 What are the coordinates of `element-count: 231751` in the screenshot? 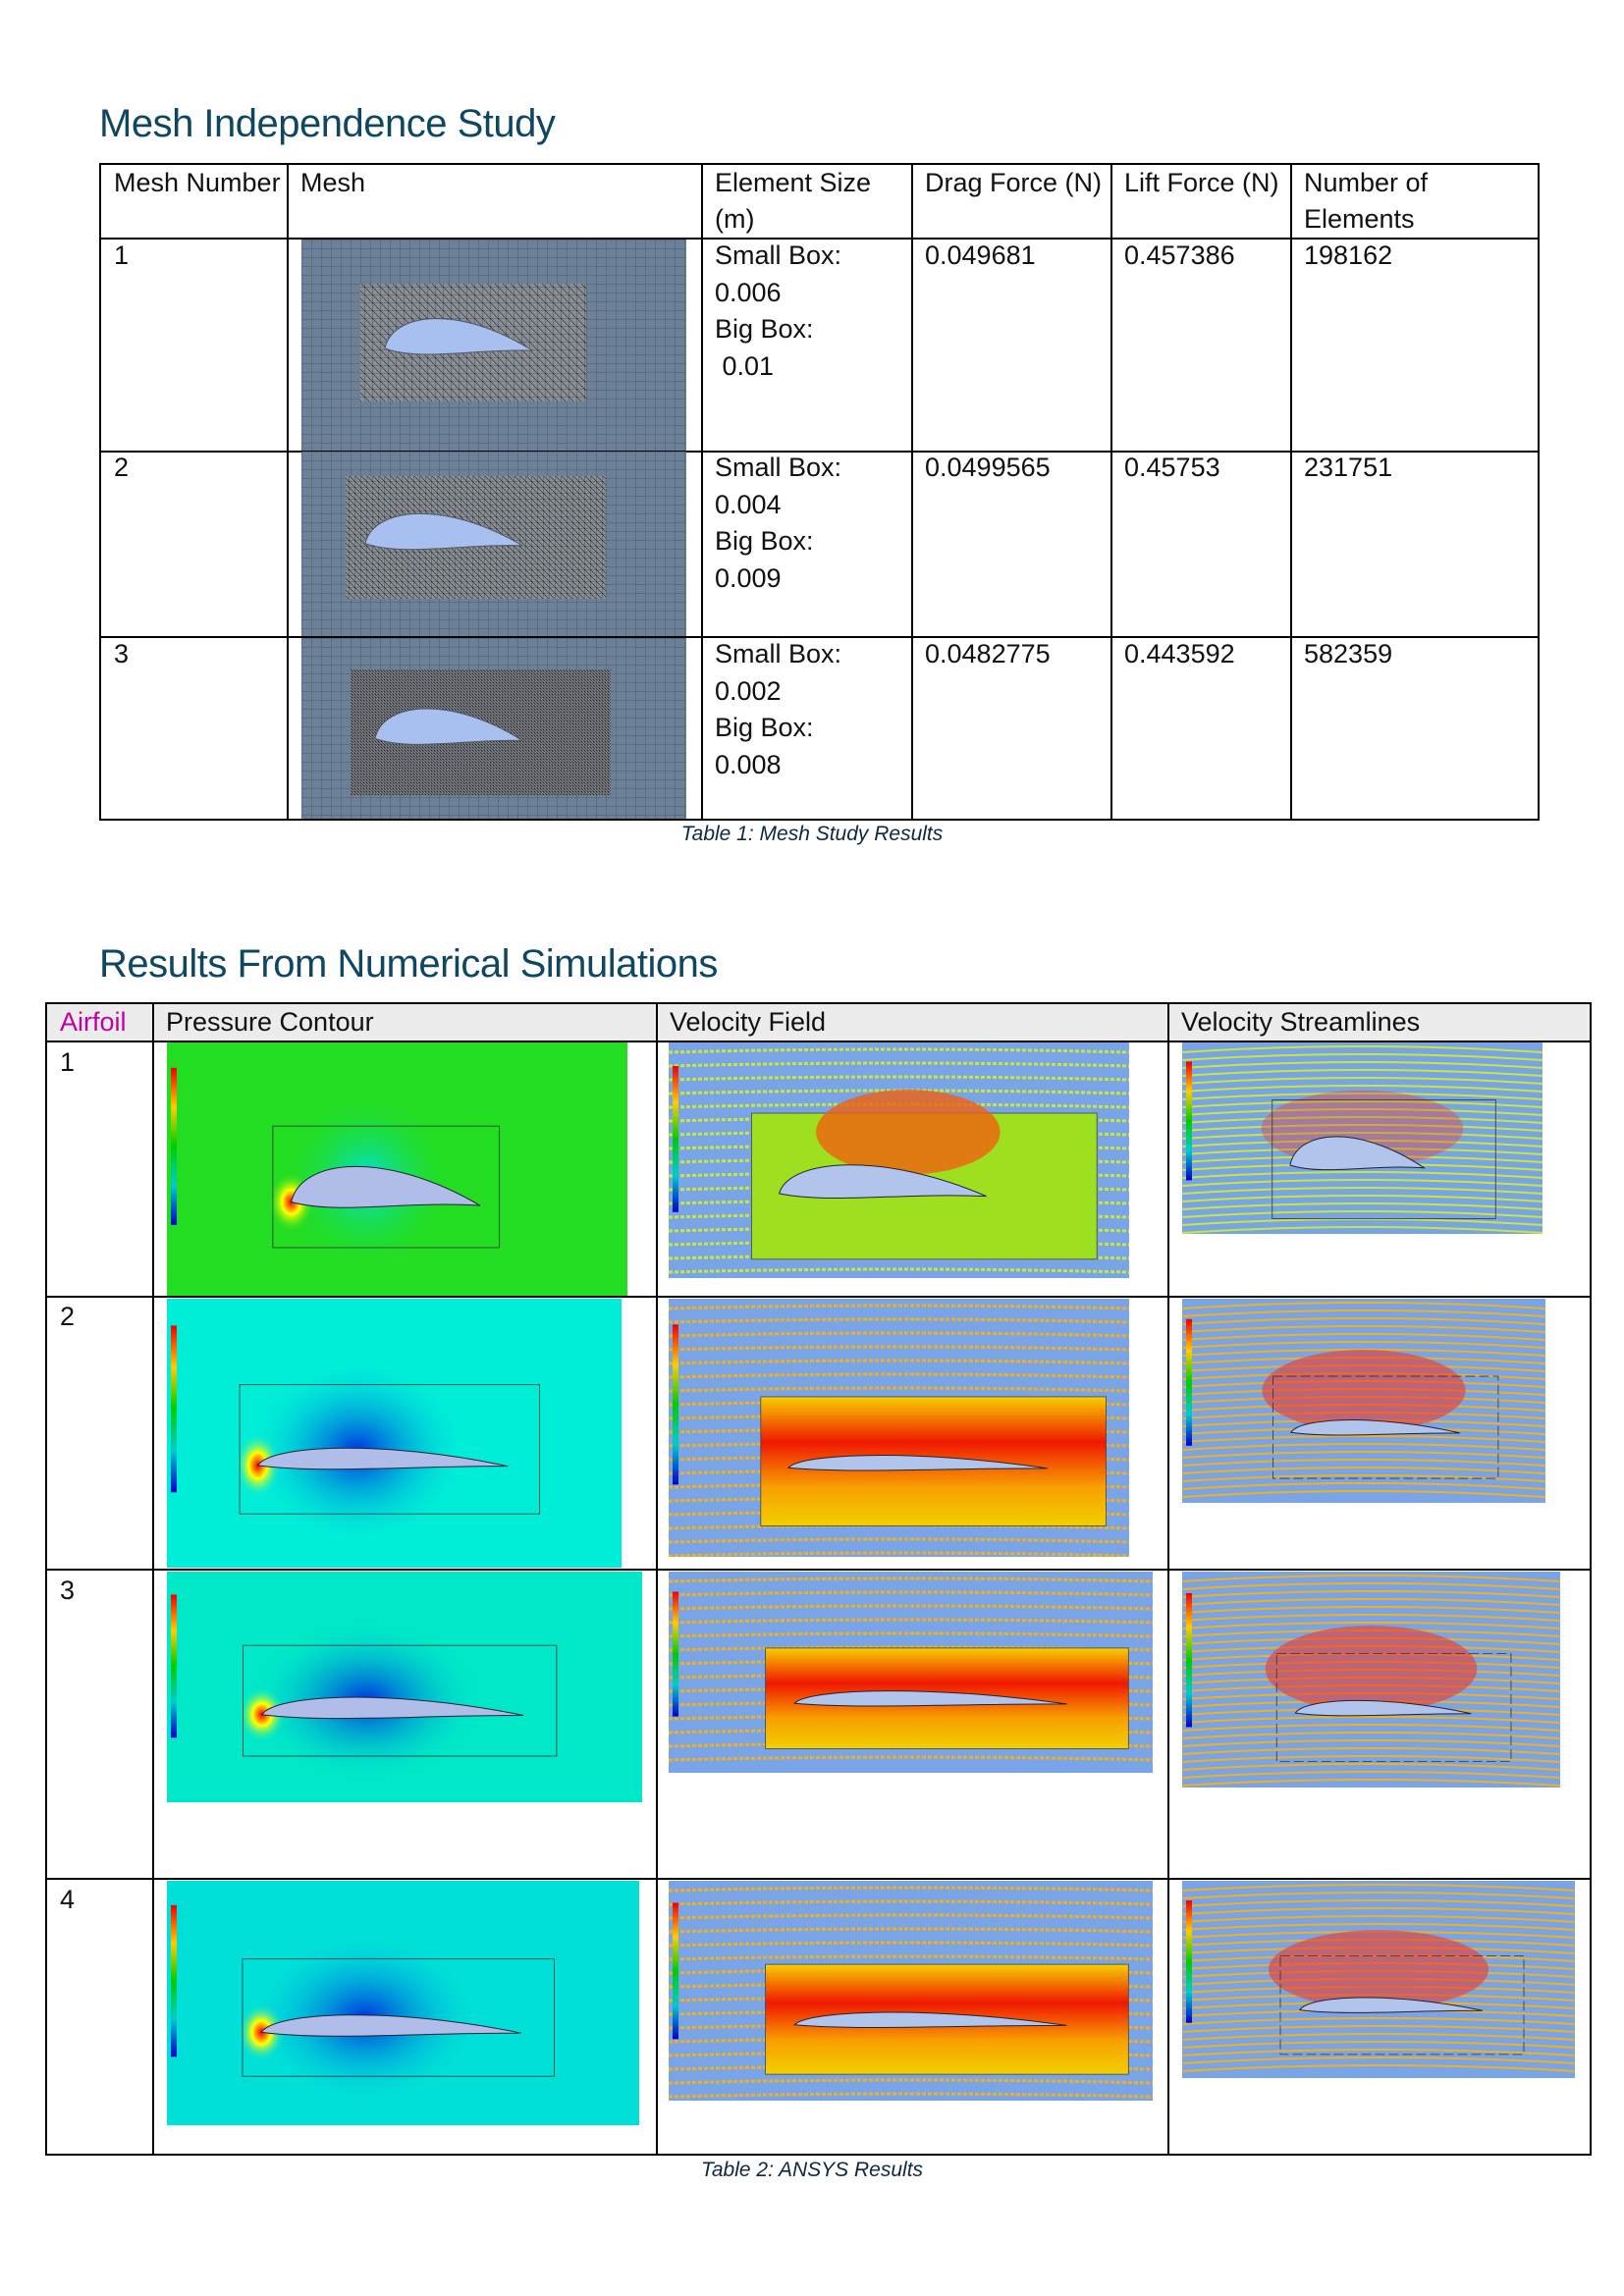 It's located at (1348, 467).